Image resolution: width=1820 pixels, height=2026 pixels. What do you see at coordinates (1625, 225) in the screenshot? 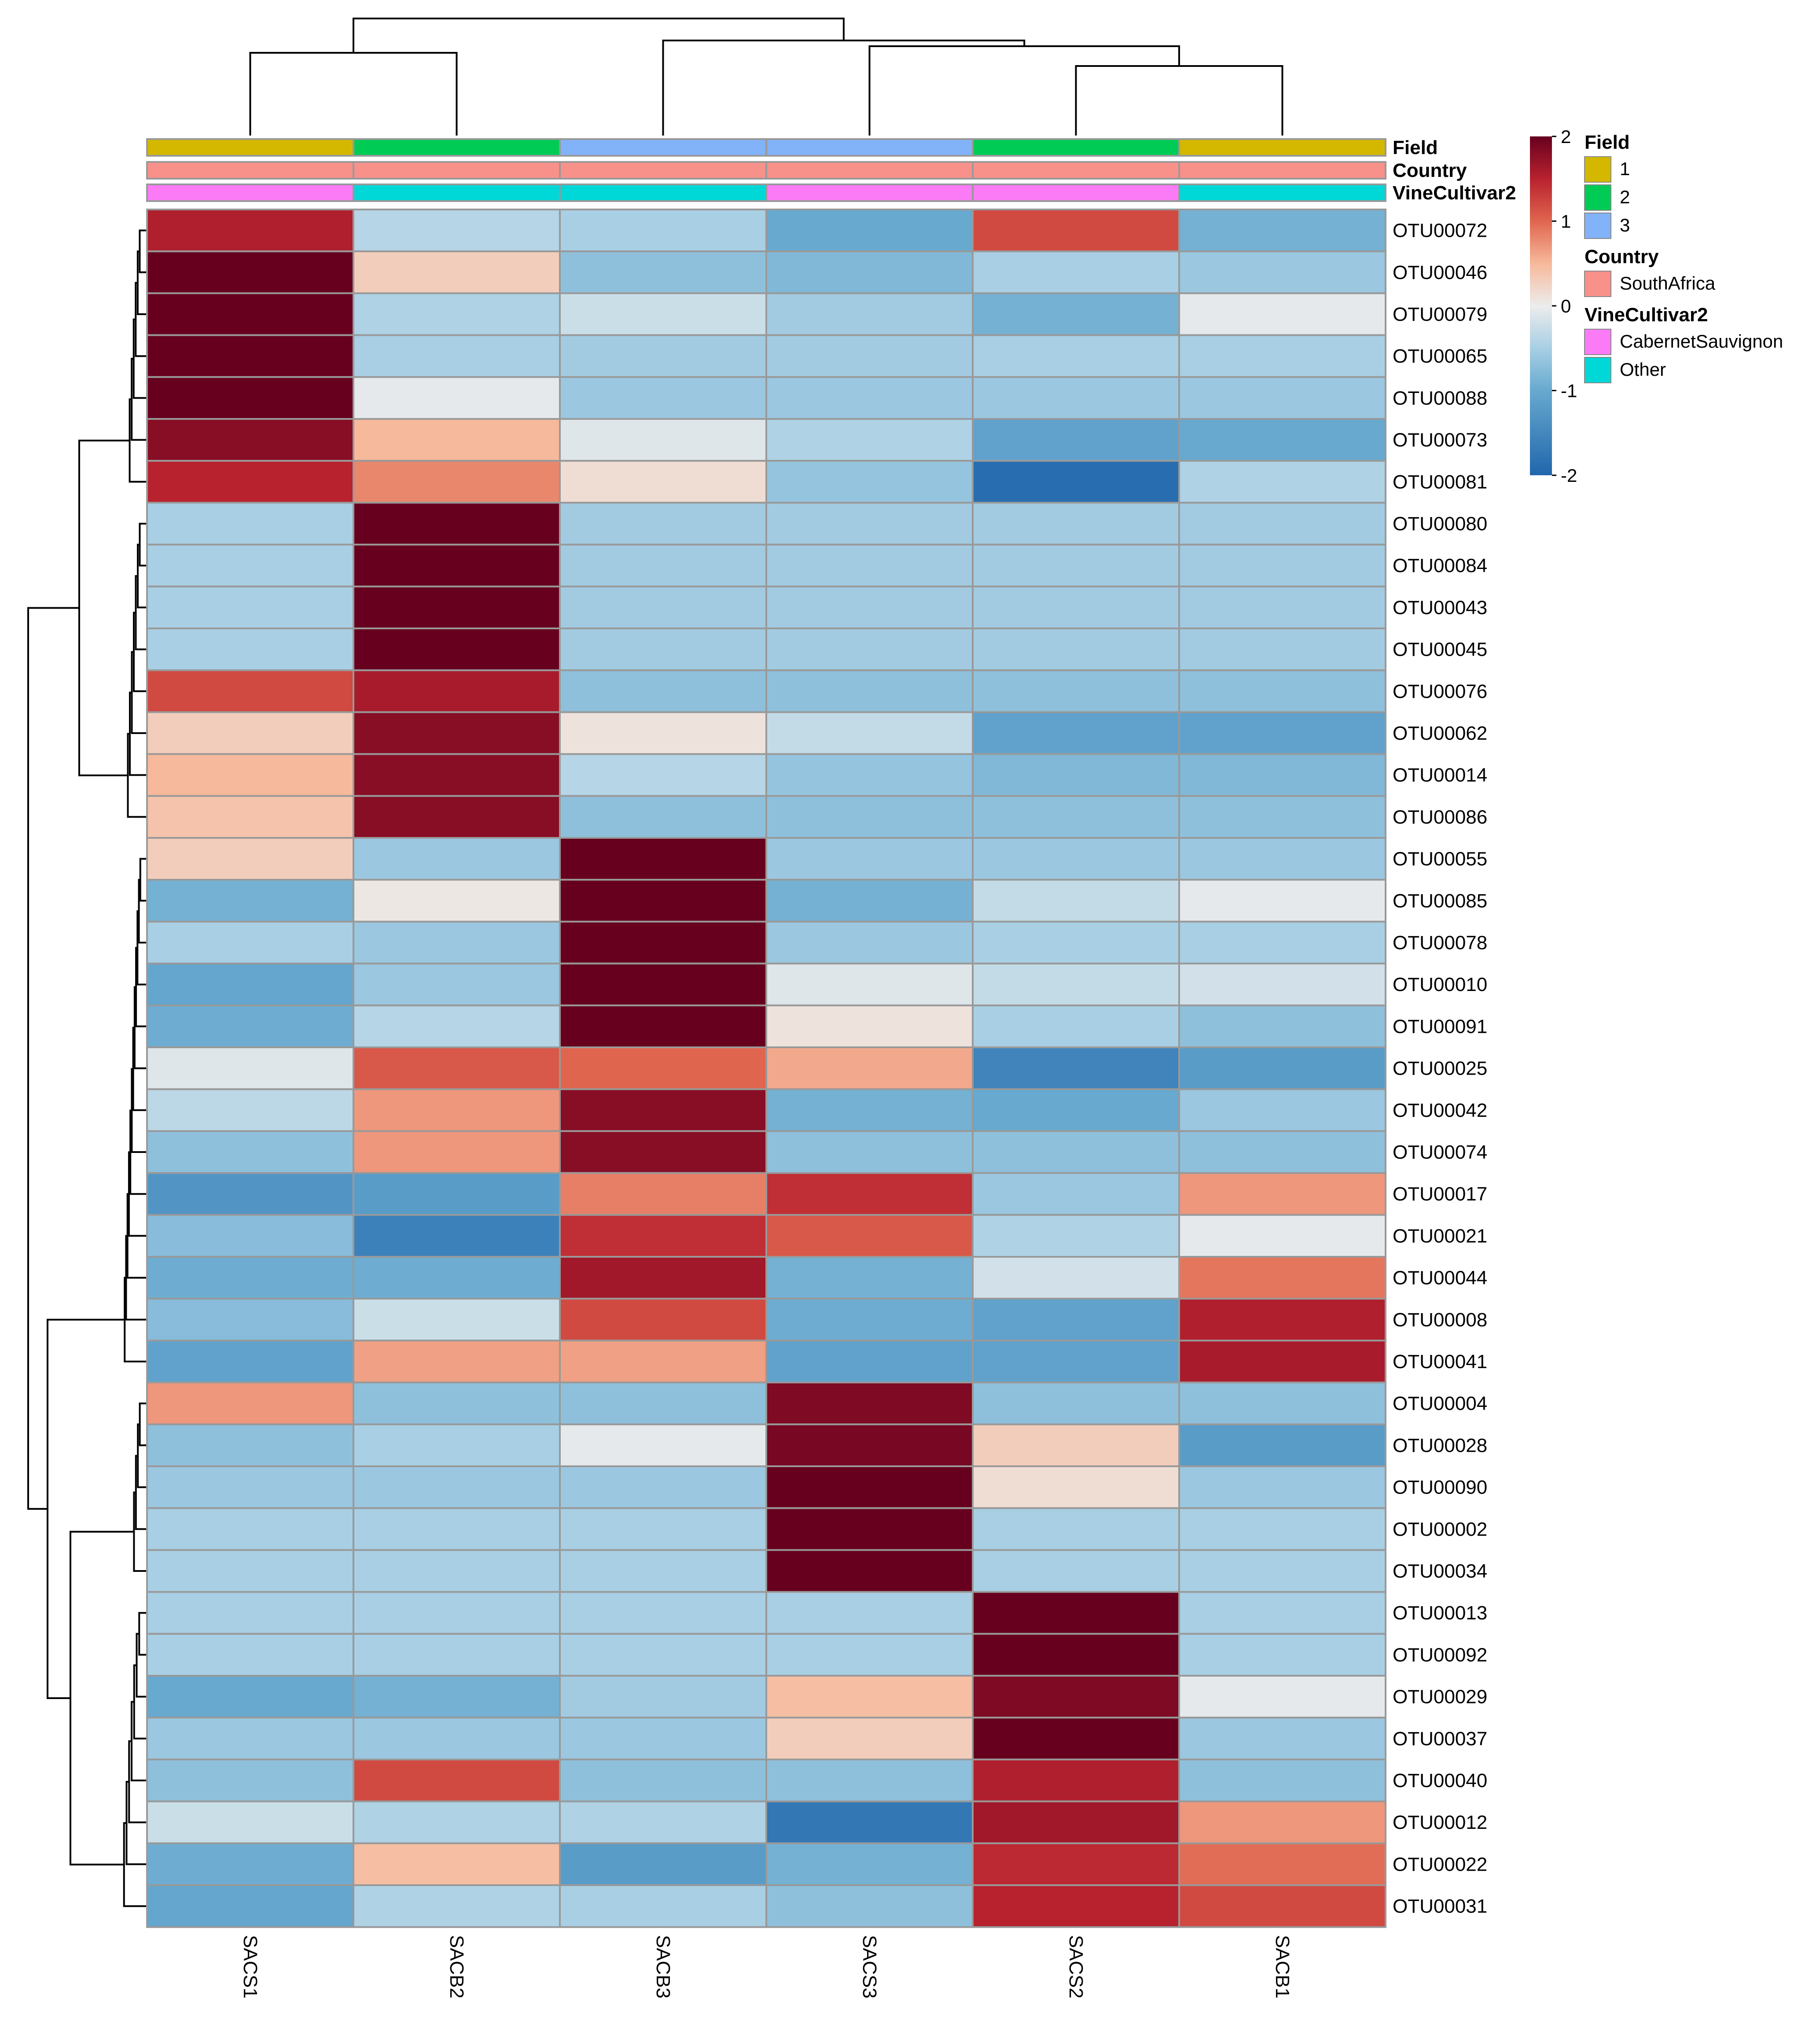
I see `legend-item-label: 3` at bounding box center [1625, 225].